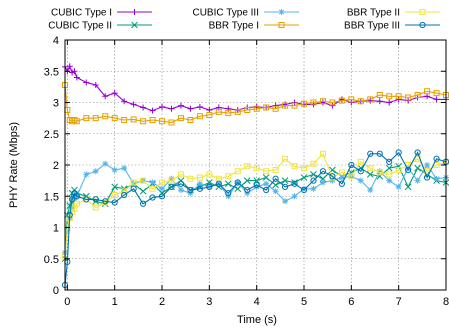 This screenshot has width=449, height=333. Describe the element at coordinates (51, 260) in the screenshot. I see `y-tick-label: 0.5` at that location.